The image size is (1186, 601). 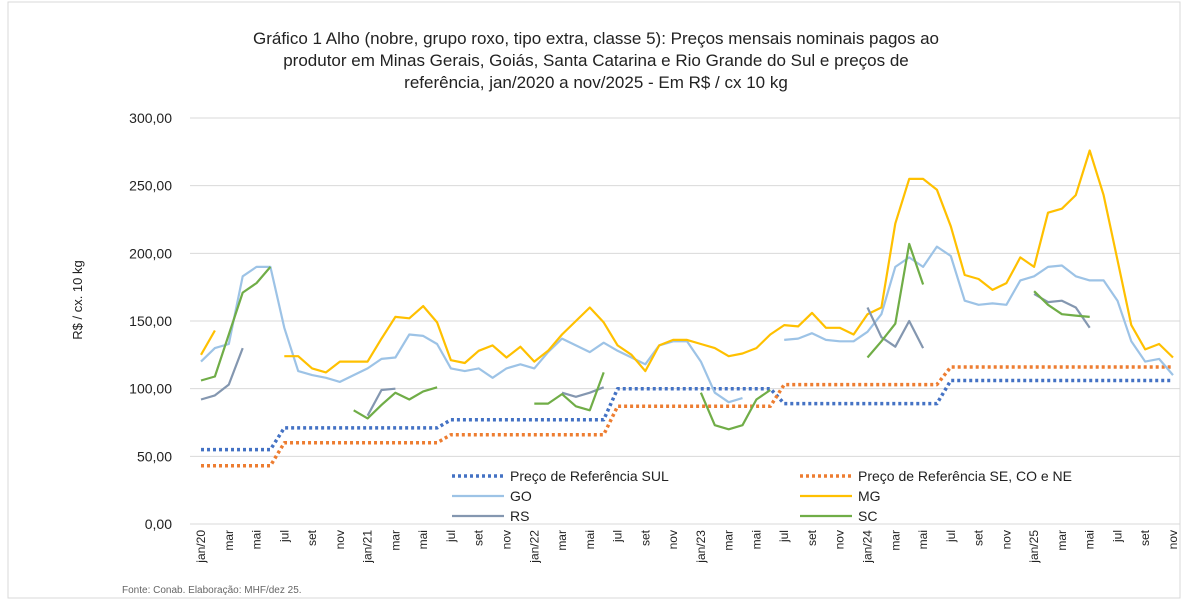 What do you see at coordinates (867, 516) in the screenshot?
I see `legend-label: SC` at bounding box center [867, 516].